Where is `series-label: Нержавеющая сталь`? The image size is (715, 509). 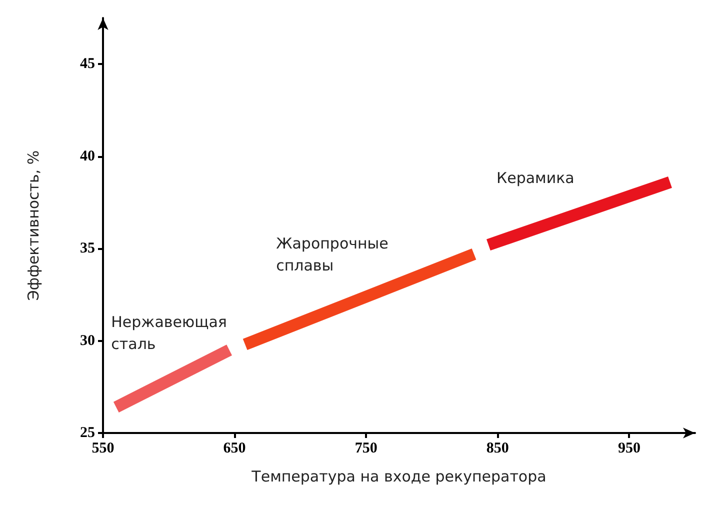
series-label: Нержавеющая сталь is located at coordinates (169, 333).